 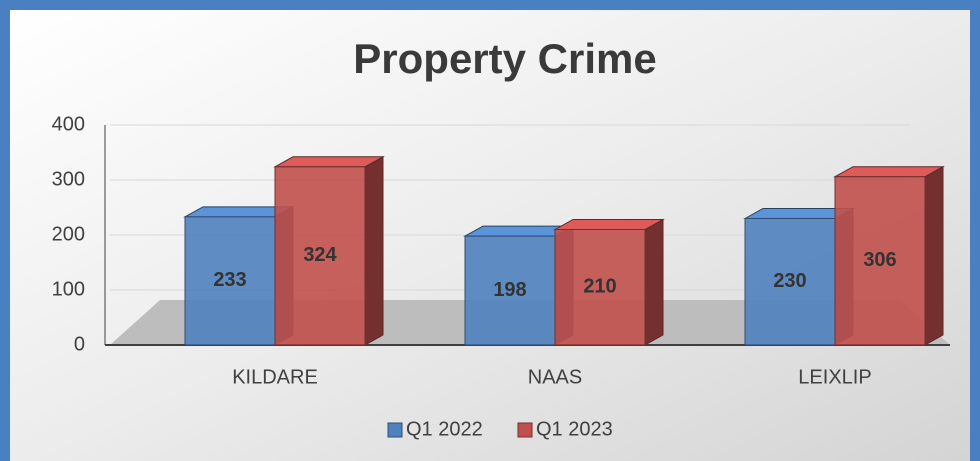 What do you see at coordinates (68, 124) in the screenshot?
I see `y-tick-label: 400` at bounding box center [68, 124].